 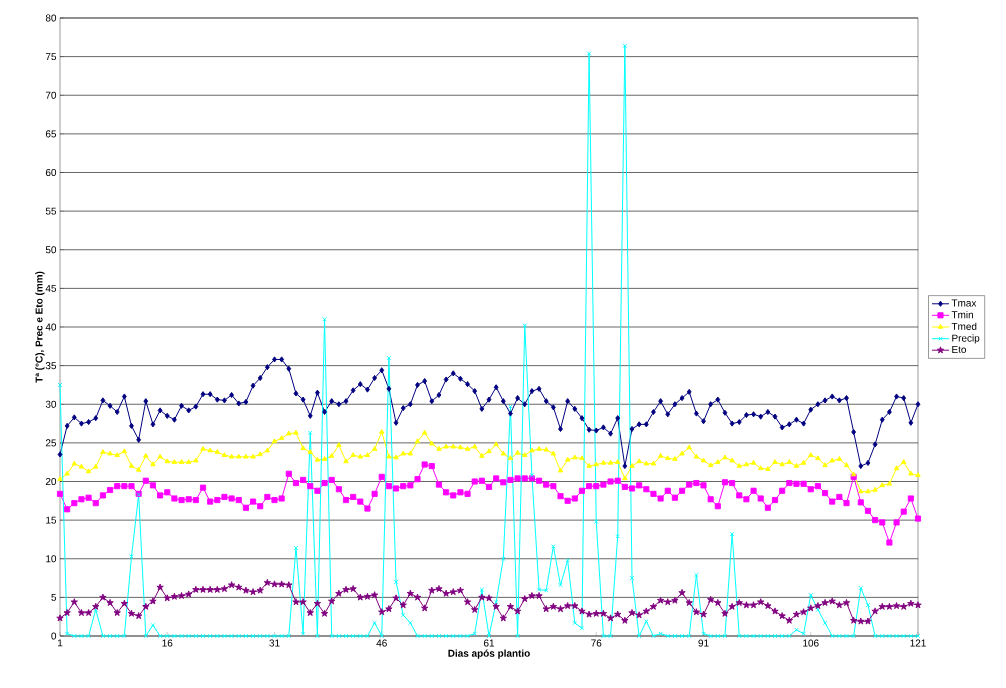 I want to click on legend-label: Eto, so click(x=959, y=349).